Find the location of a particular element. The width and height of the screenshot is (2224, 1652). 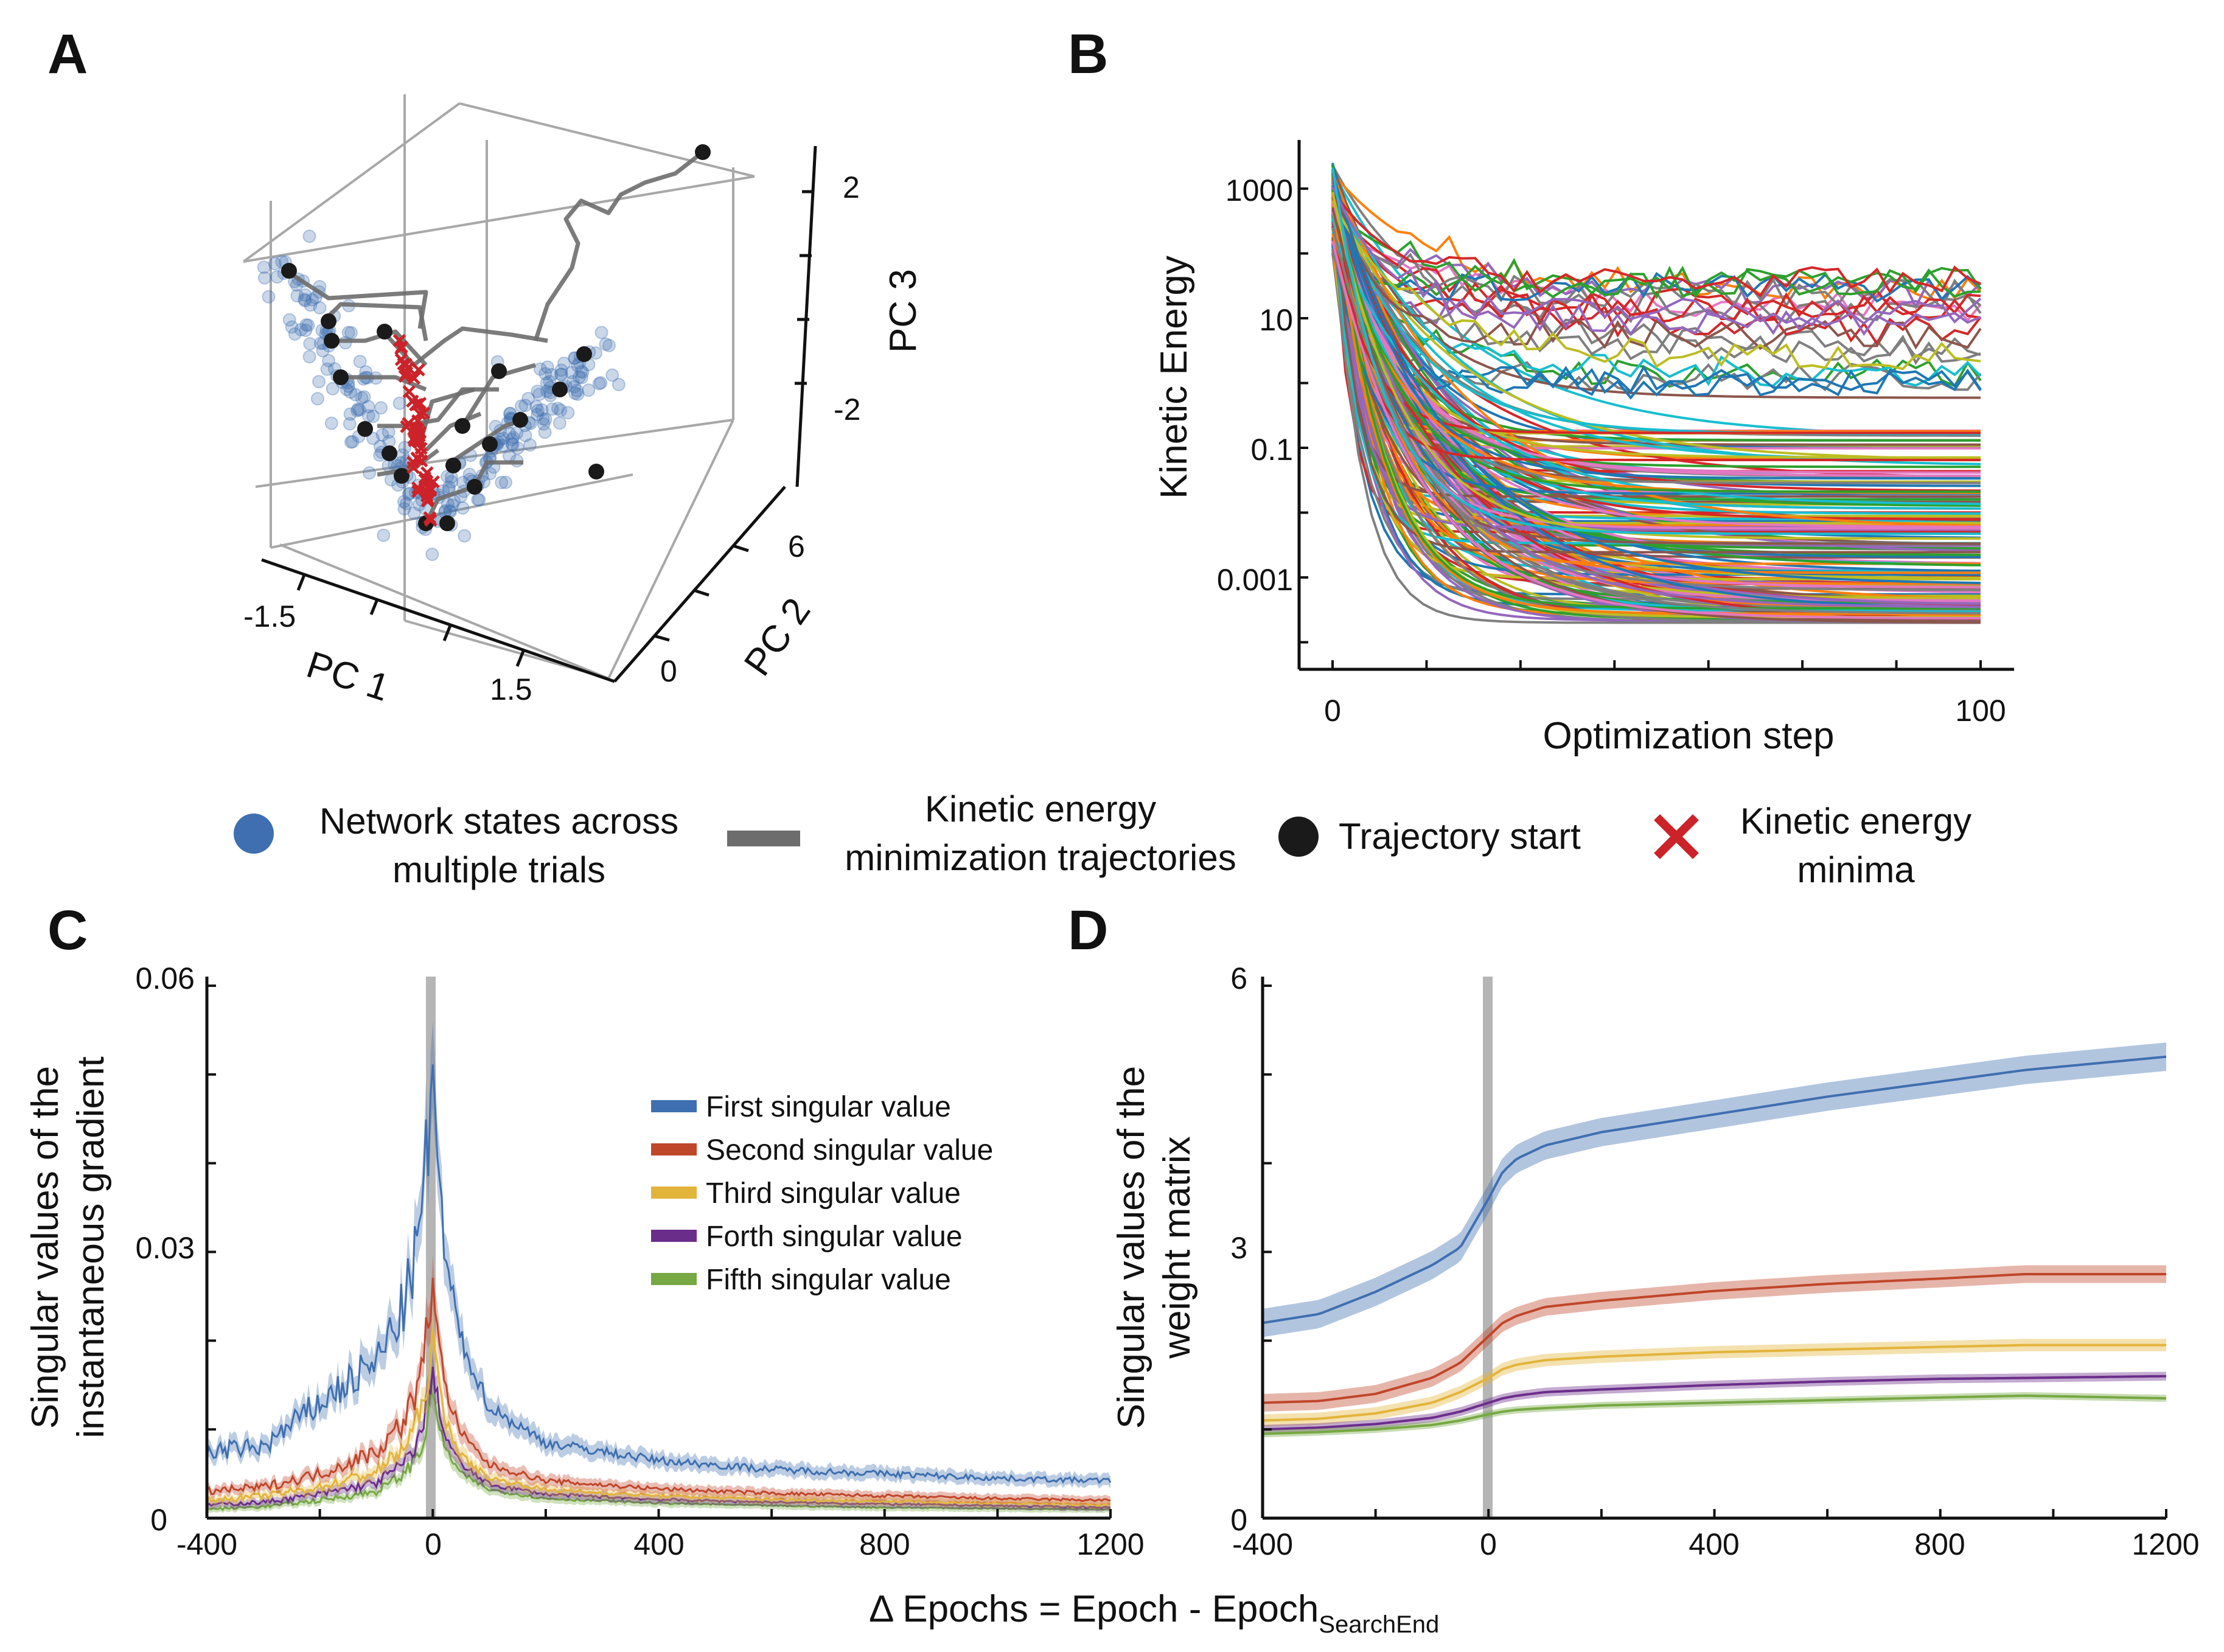

shared-xlabel-main: Δ Epochs = Epoch - Epoch is located at coordinates (1094, 1609).